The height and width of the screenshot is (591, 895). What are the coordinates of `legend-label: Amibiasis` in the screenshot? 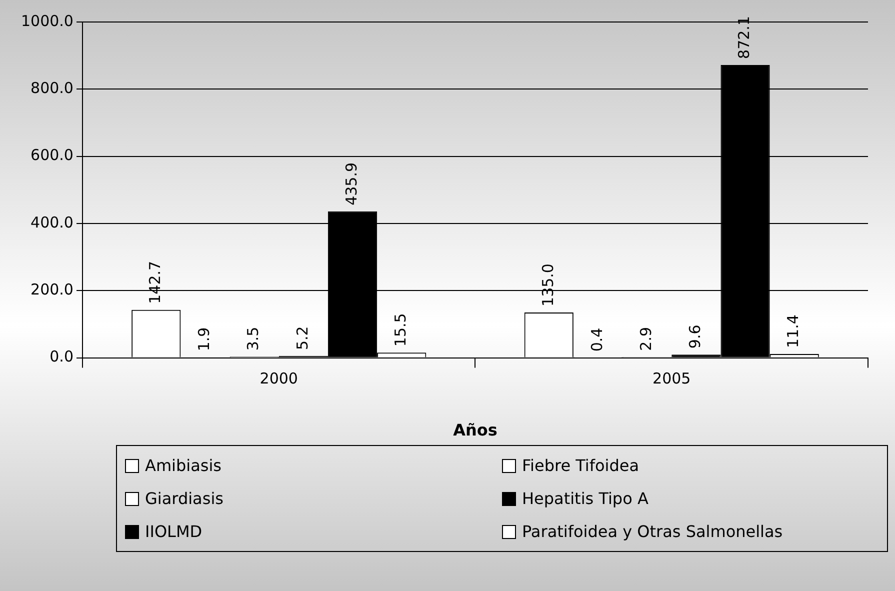 It's located at (183, 465).